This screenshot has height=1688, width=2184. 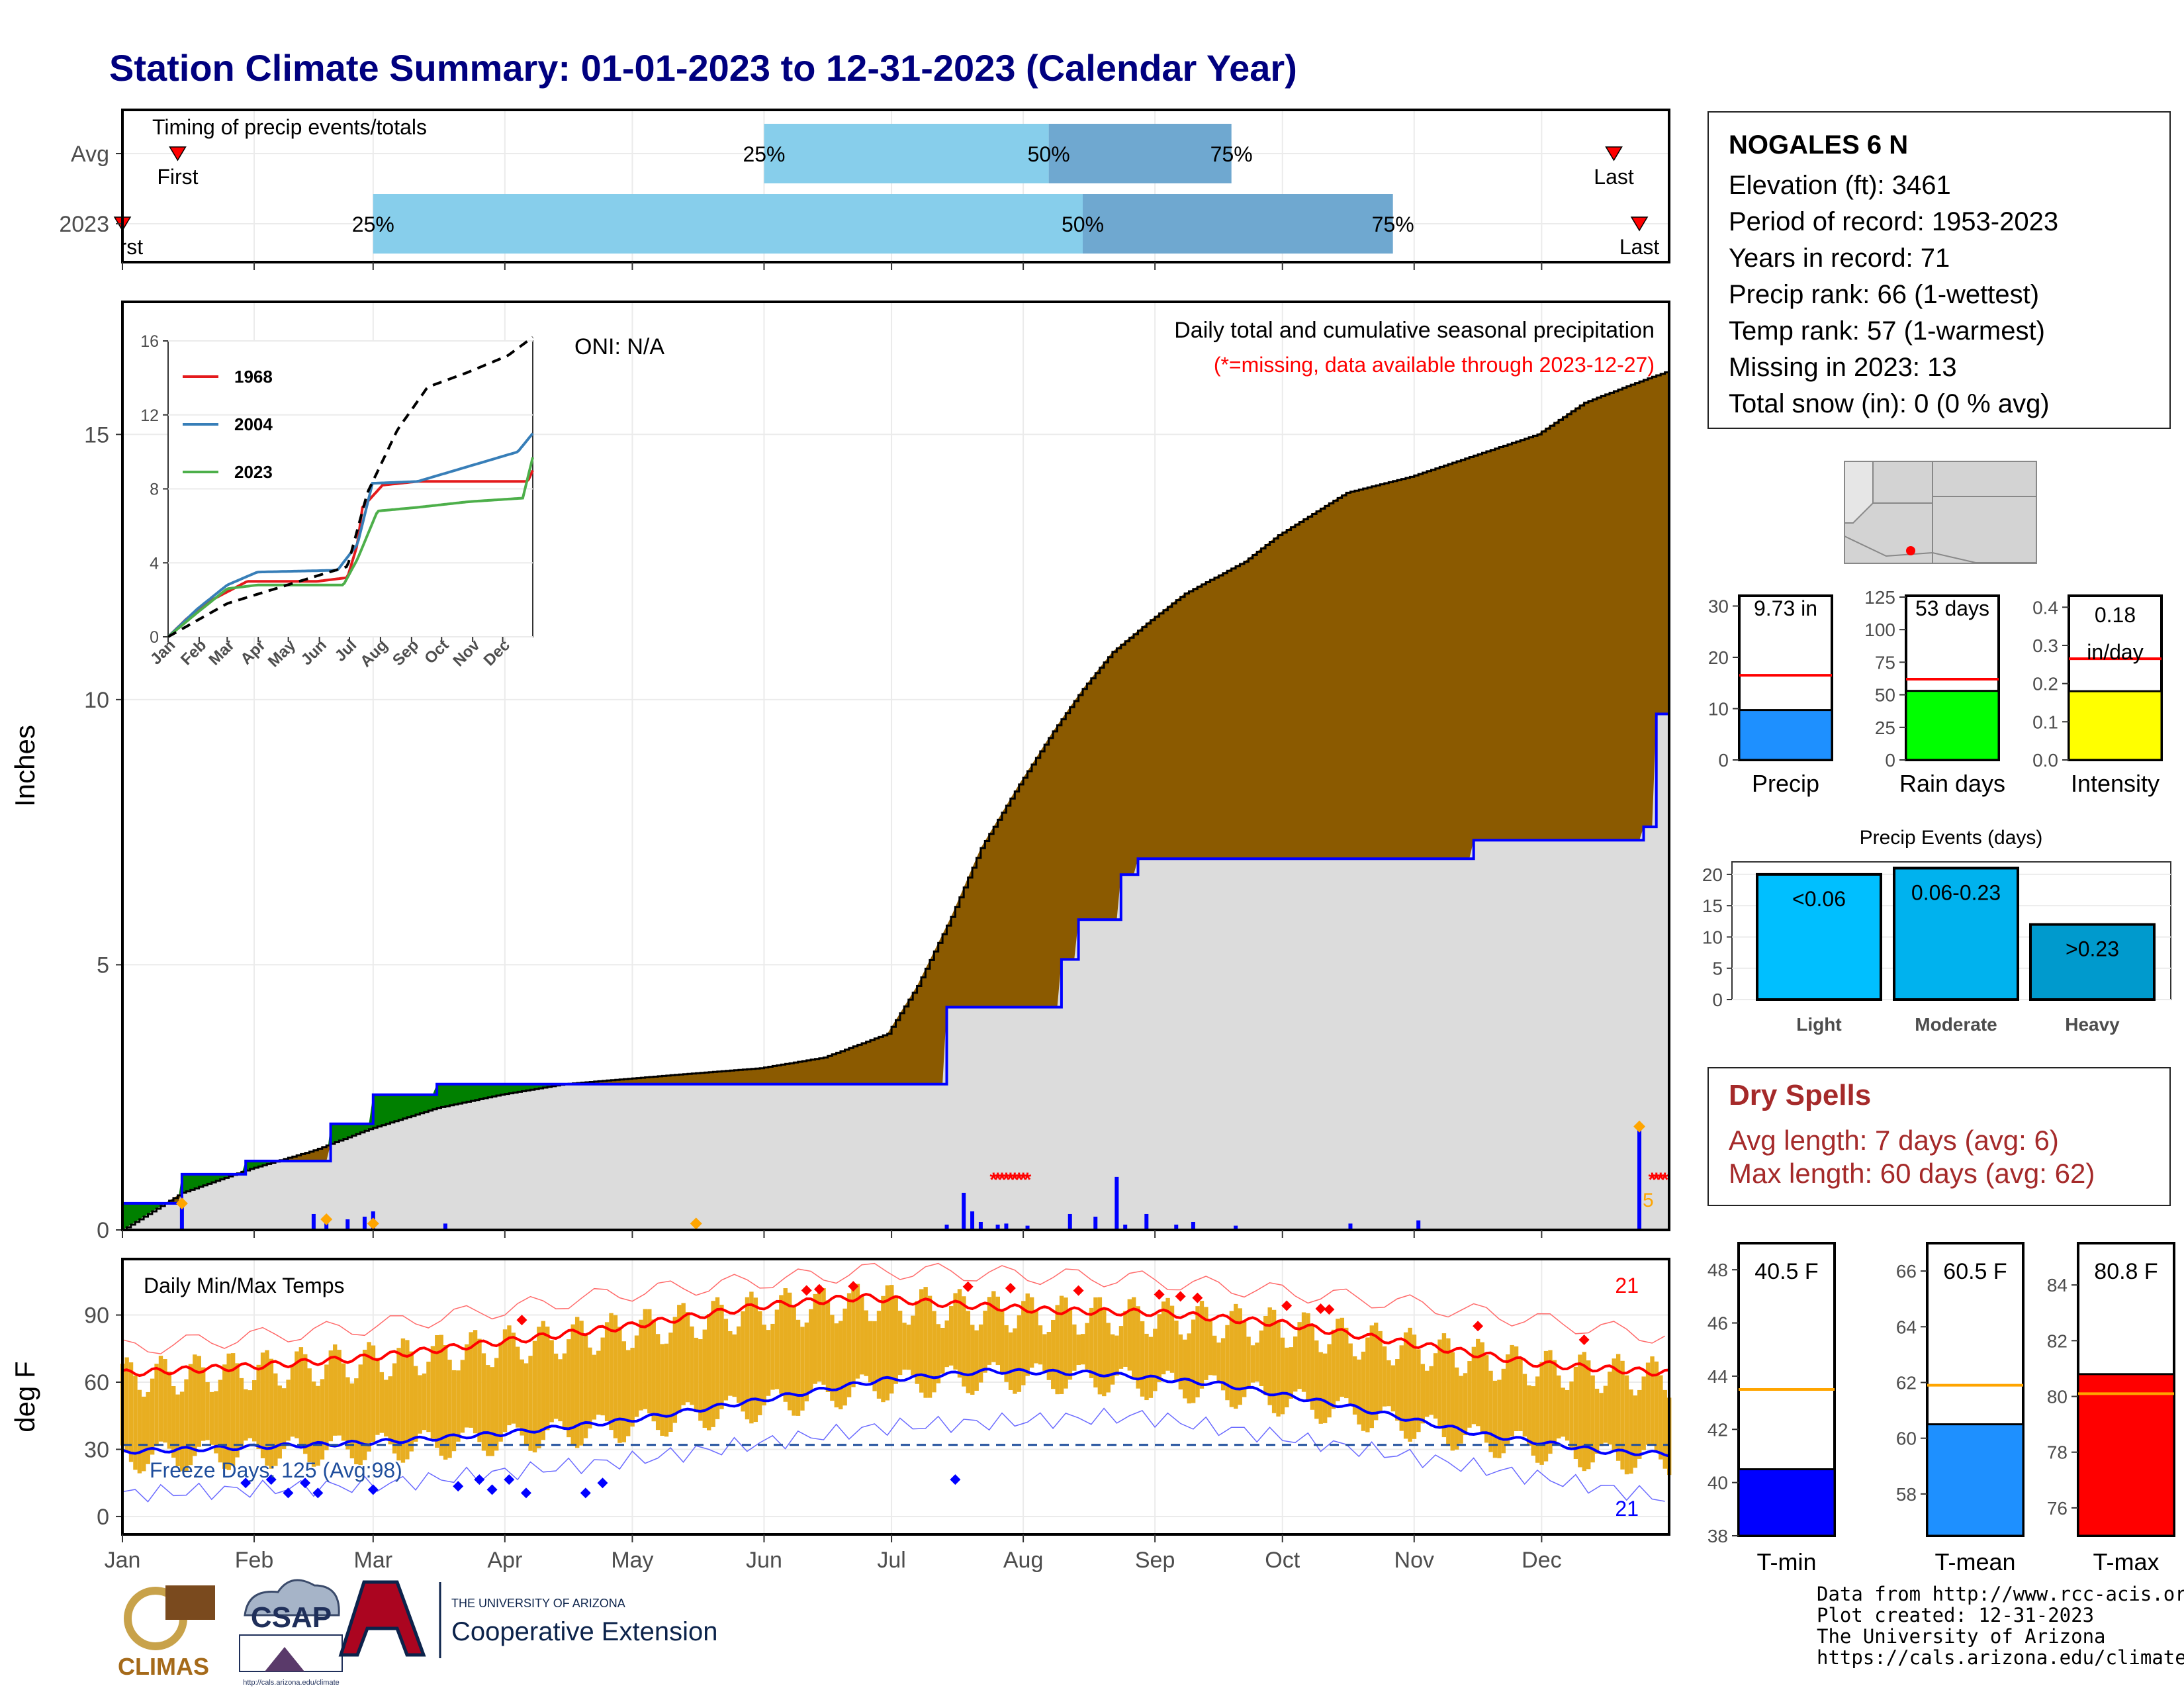 What do you see at coordinates (619, 346) in the screenshot?
I see `oni-label: ONI: N/A` at bounding box center [619, 346].